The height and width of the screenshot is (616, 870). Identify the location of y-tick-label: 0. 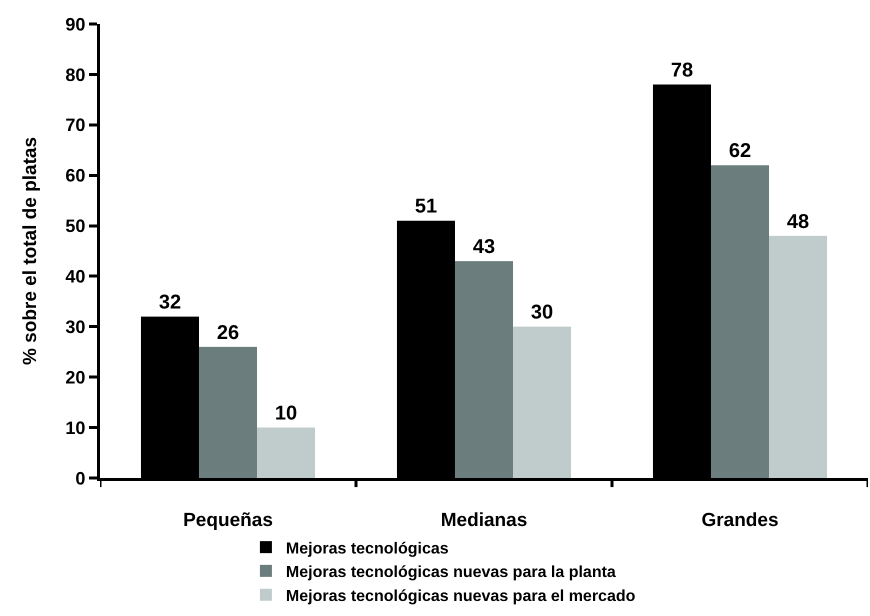
(80, 478).